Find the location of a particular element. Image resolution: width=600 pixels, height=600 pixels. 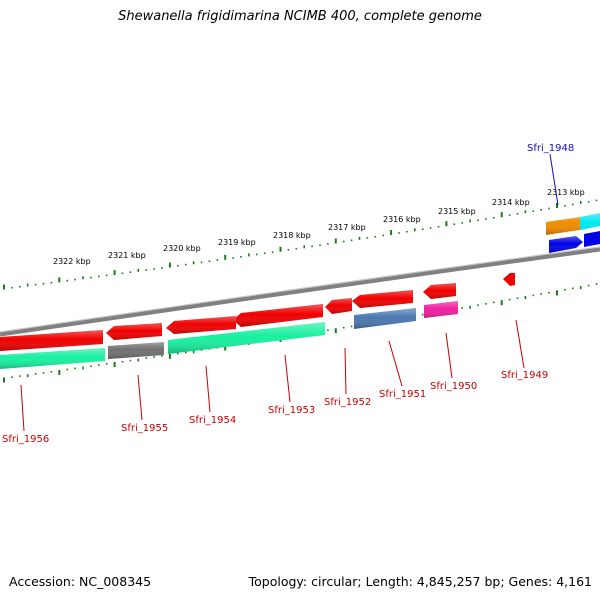

gene-label-sfri-1948: Sfri_1948 is located at coordinates (550, 148).